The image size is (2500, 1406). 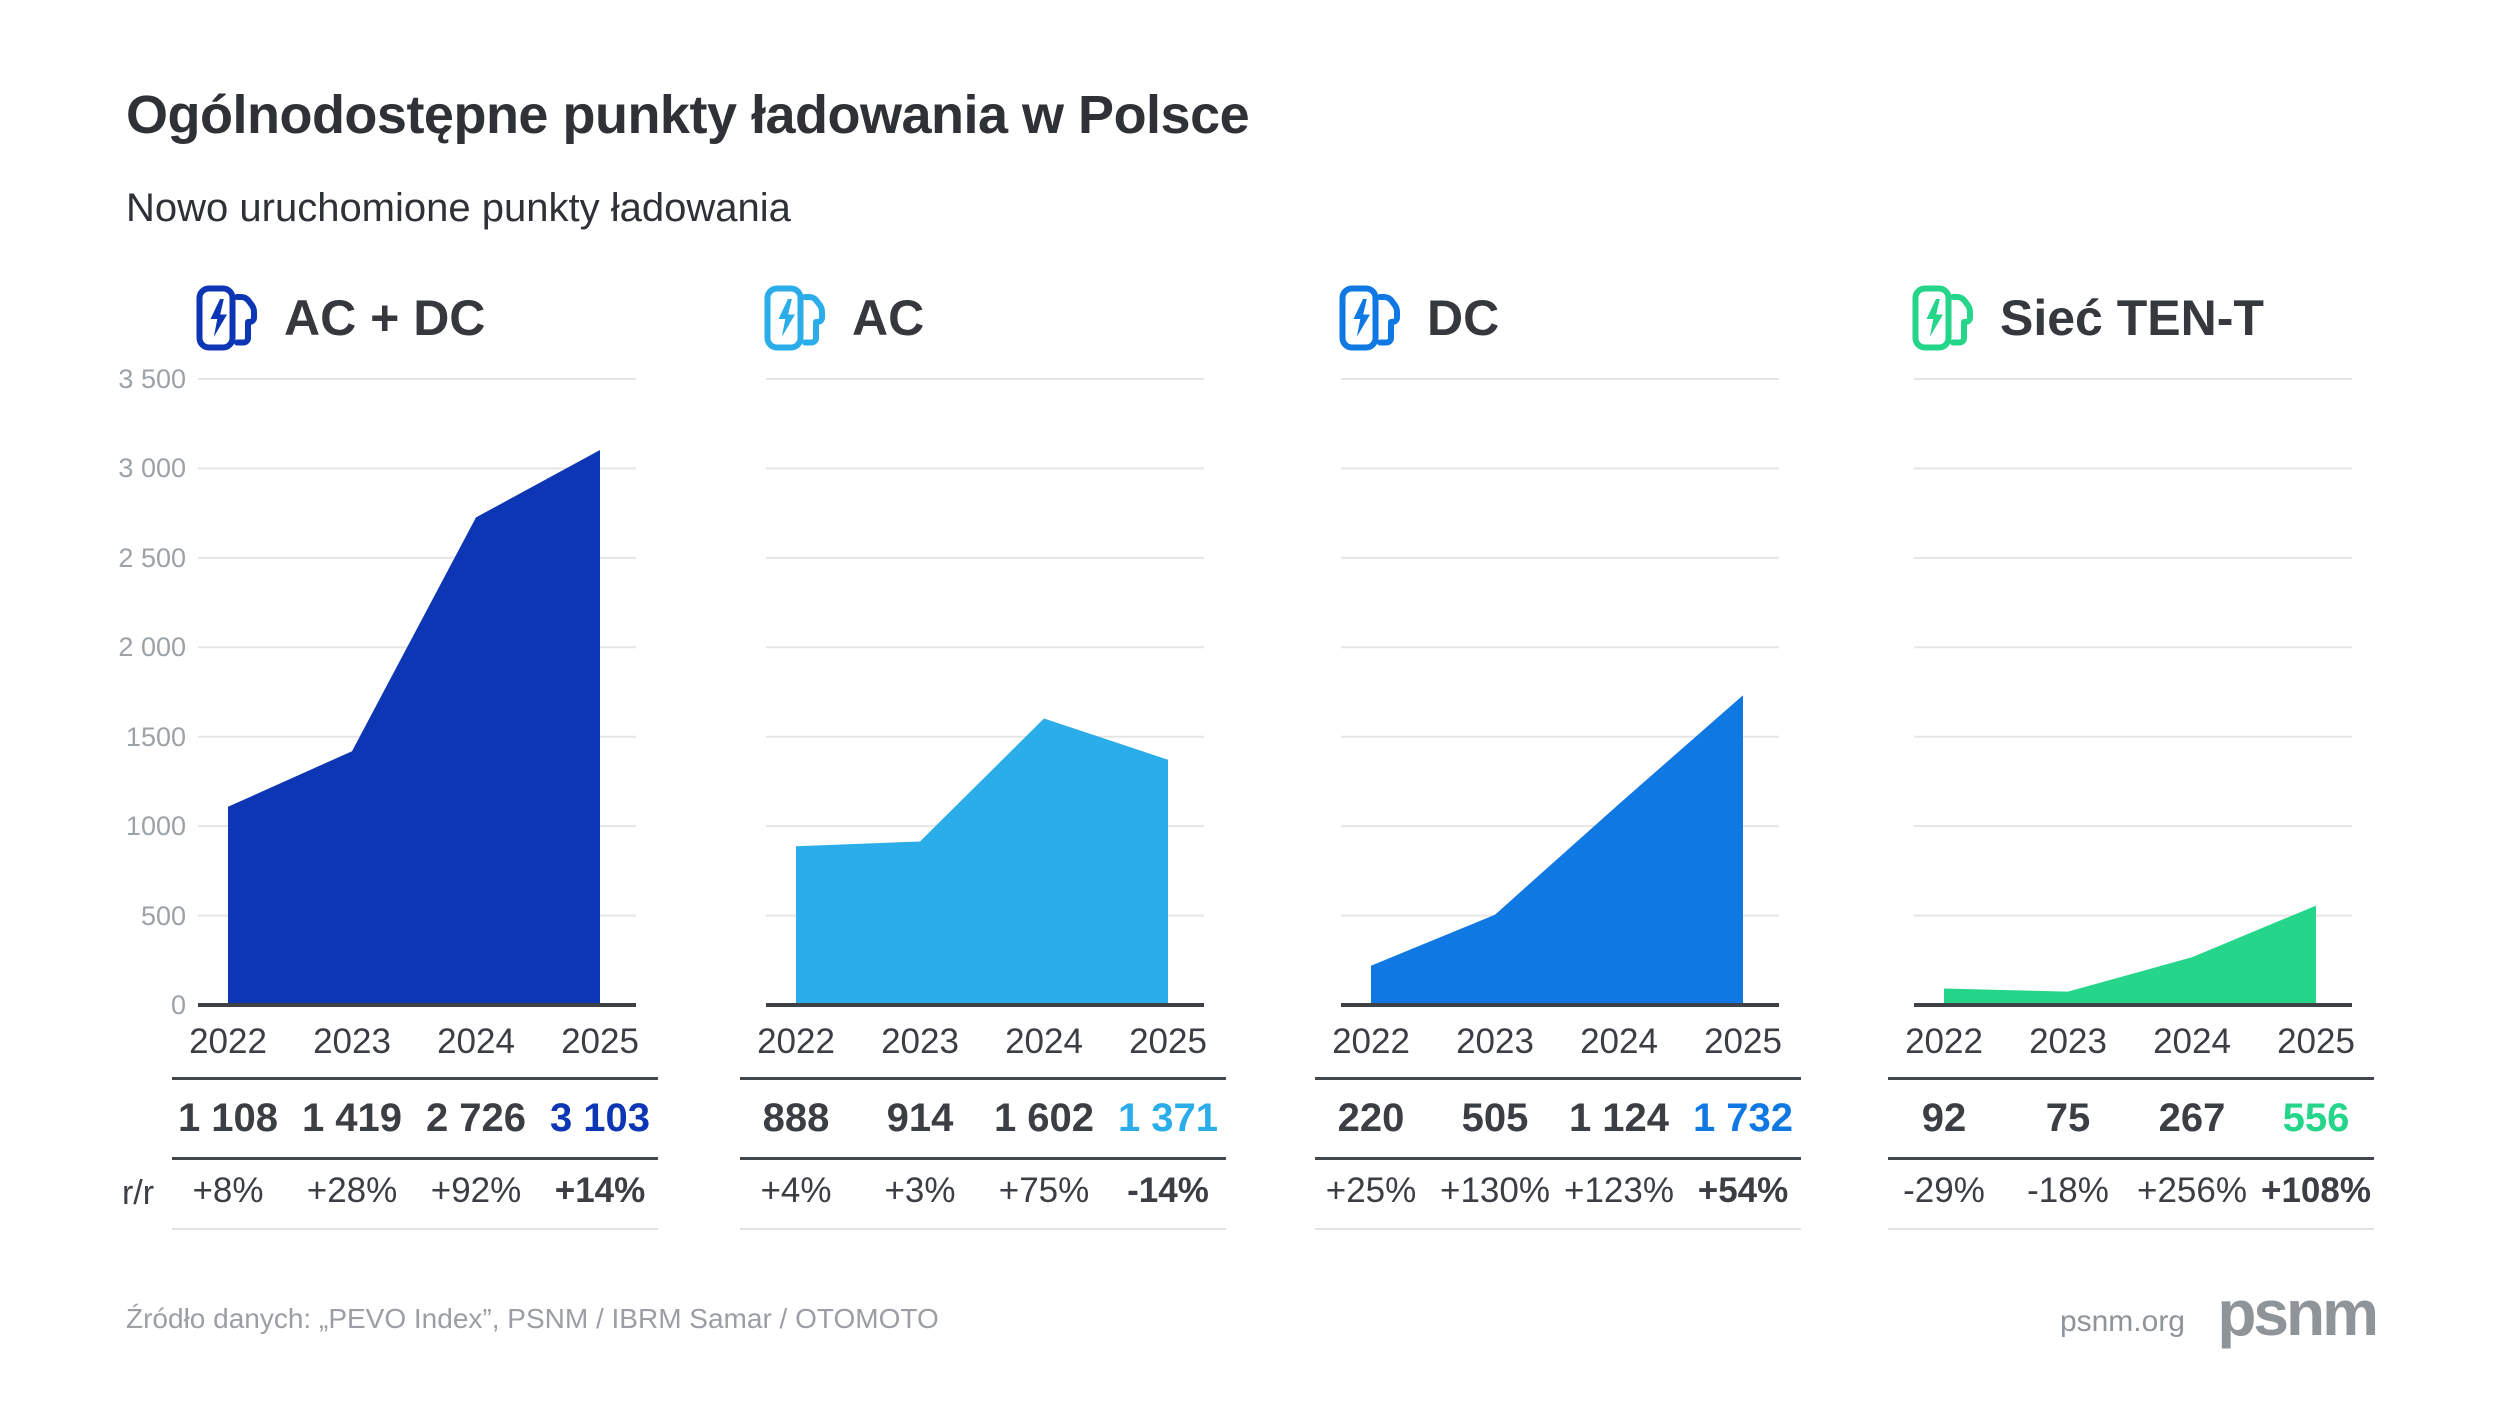 What do you see at coordinates (1557, 1118) in the screenshot?
I see `values-row: 220 505 1 124 1 732` at bounding box center [1557, 1118].